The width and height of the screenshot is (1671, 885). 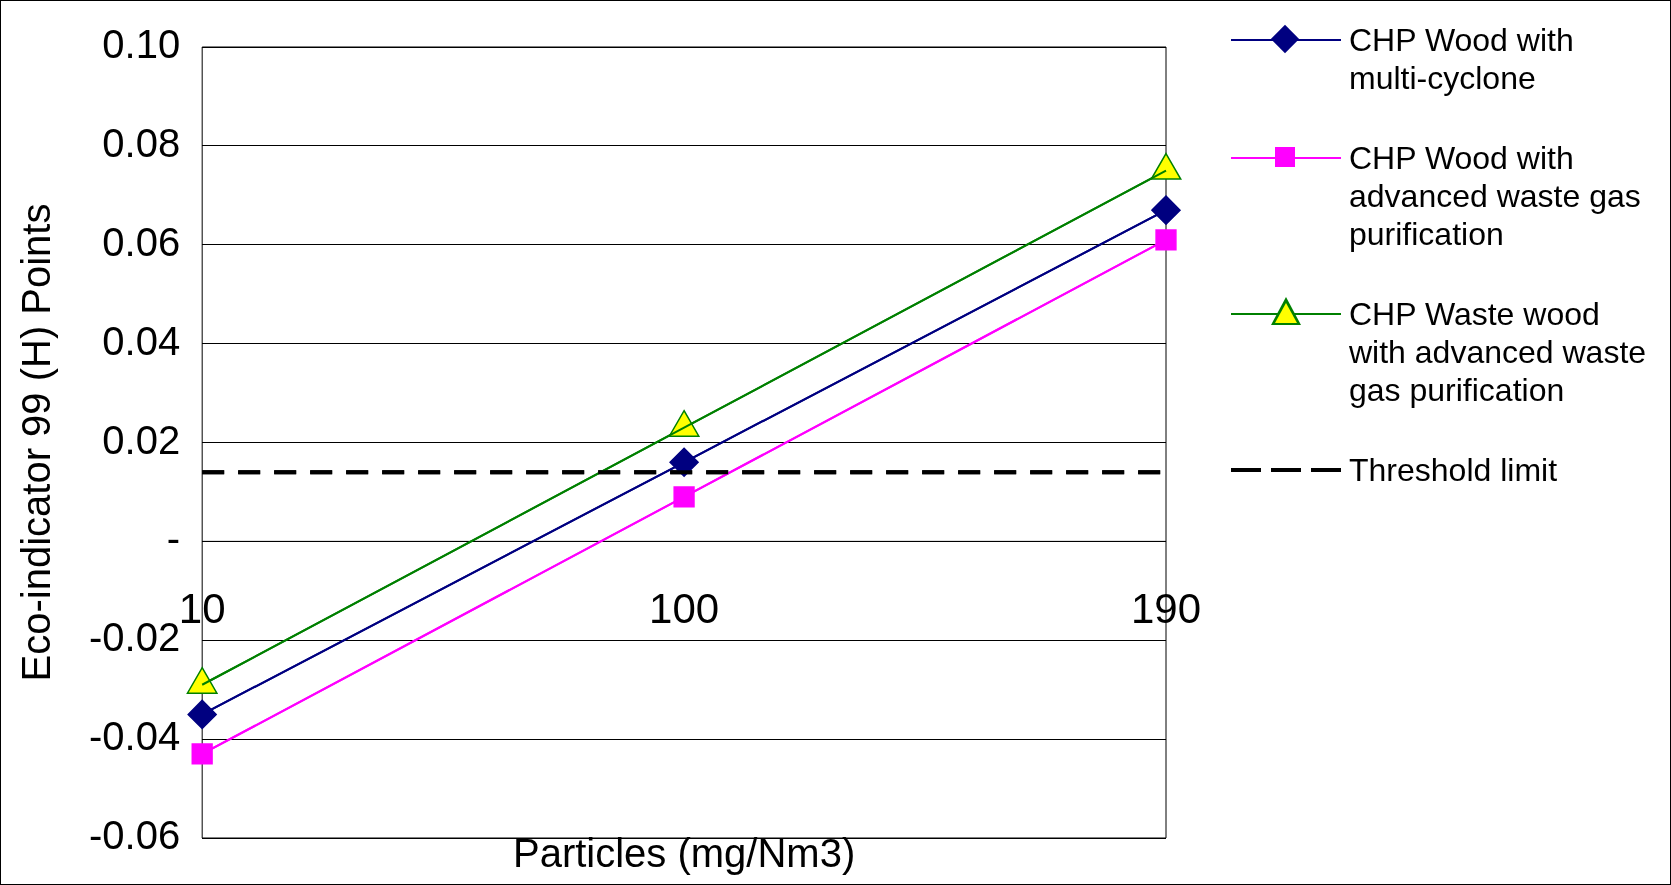 I want to click on y-tick-label: -, so click(x=173, y=538).